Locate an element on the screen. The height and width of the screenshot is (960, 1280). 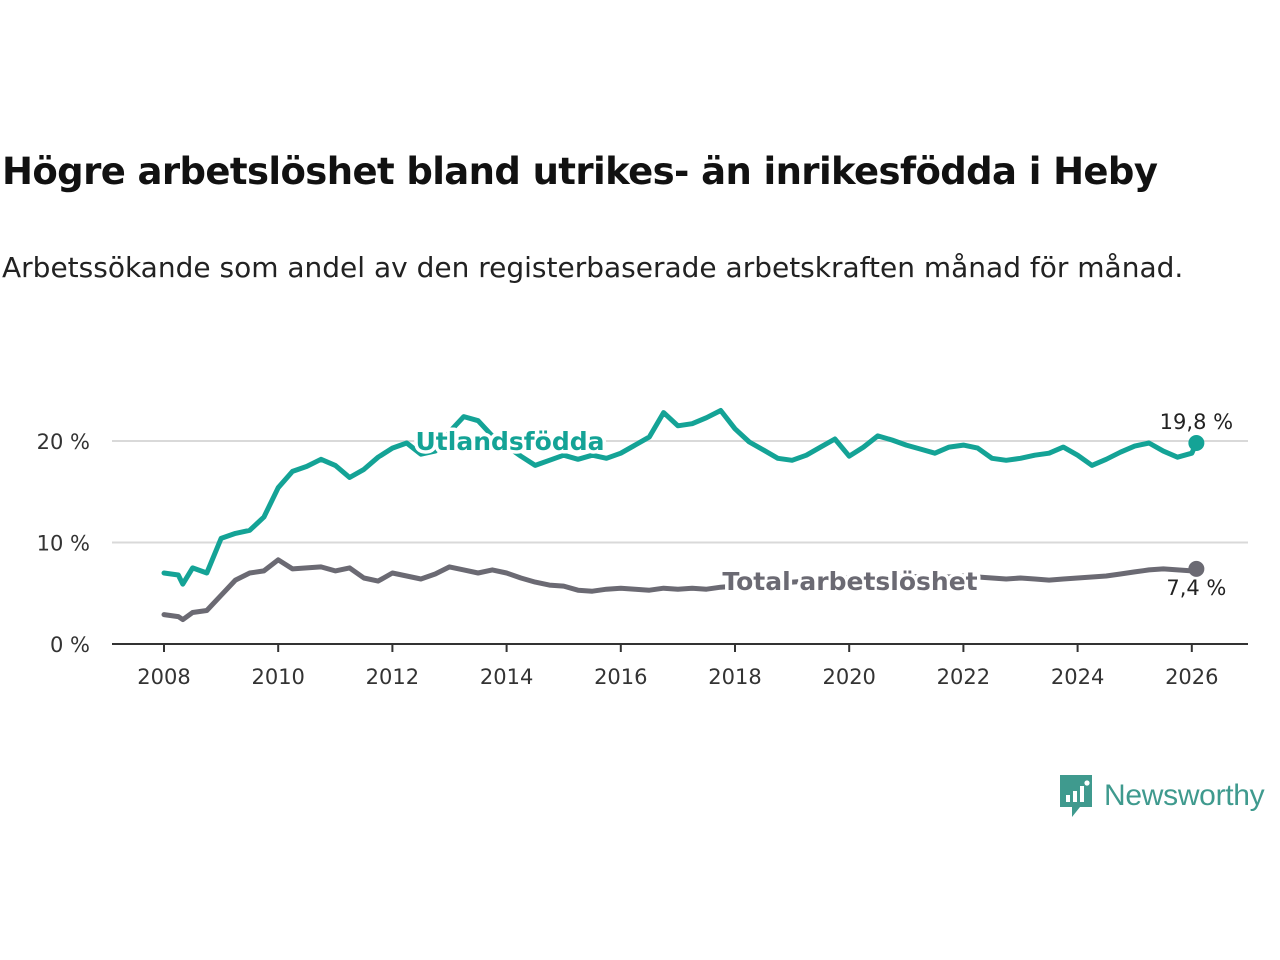
x-tick-label: 2014 is located at coordinates (506, 677).